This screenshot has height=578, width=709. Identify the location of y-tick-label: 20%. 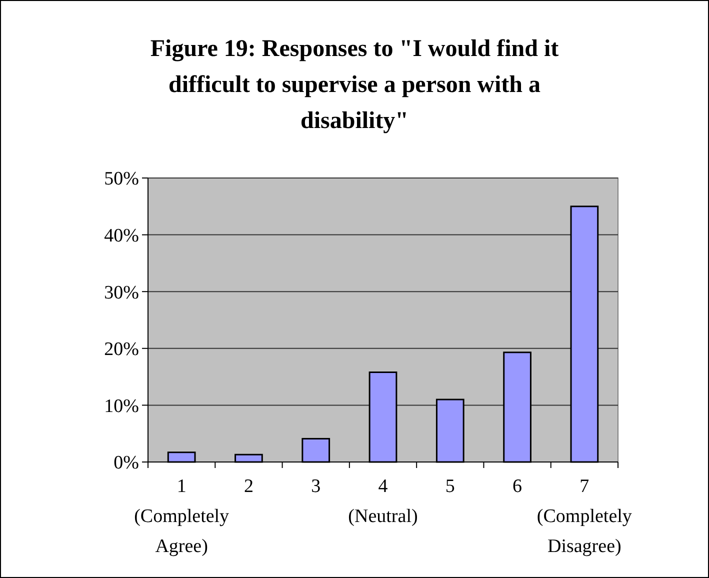
(122, 349).